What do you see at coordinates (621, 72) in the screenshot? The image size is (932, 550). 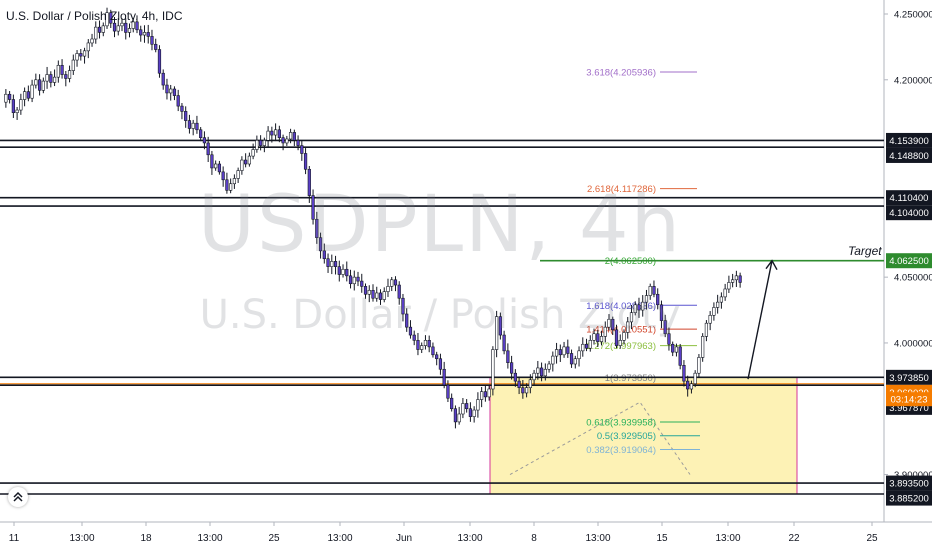 I see `fib-level-label: 3.618(4.205936)` at bounding box center [621, 72].